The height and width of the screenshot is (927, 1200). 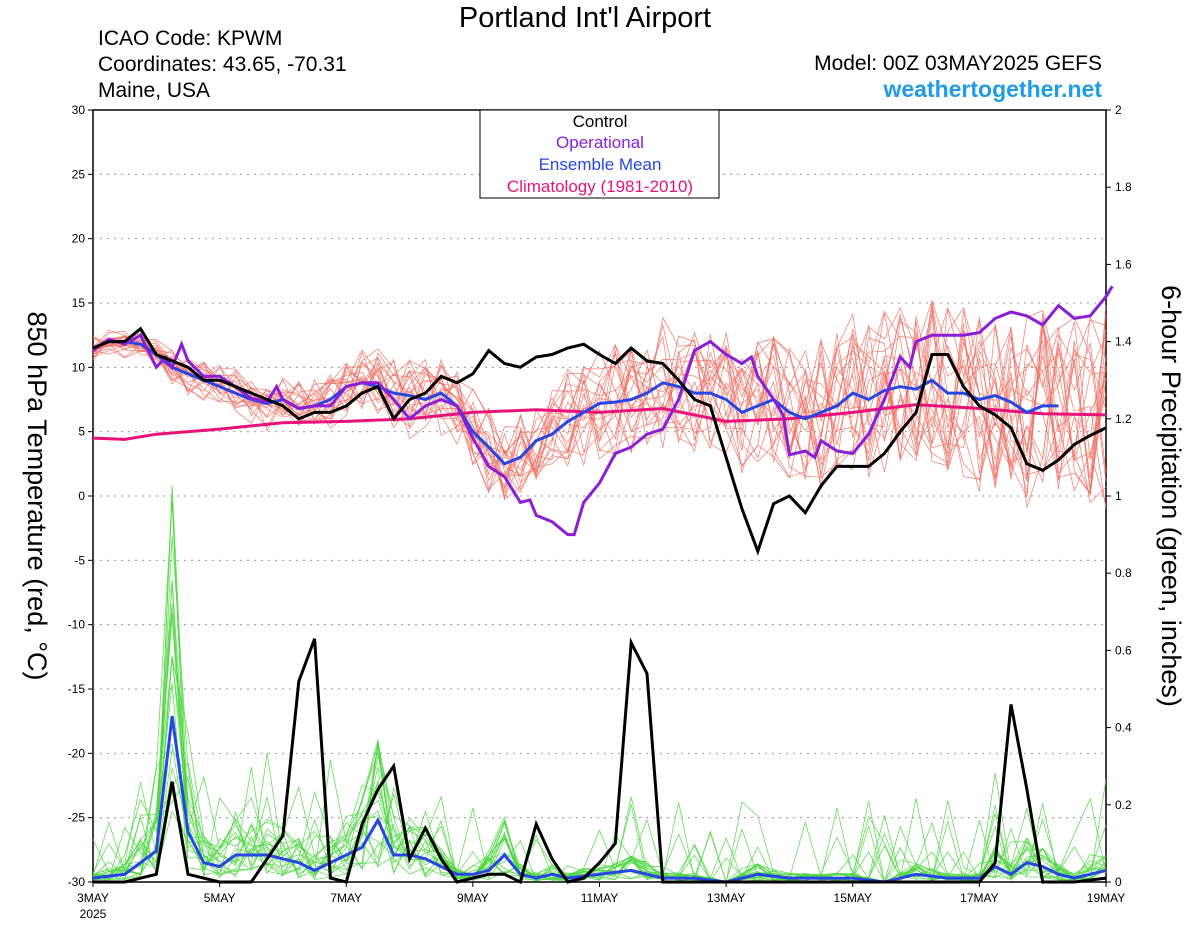 What do you see at coordinates (1123, 264) in the screenshot?
I see `right-tick-label: 1.6` at bounding box center [1123, 264].